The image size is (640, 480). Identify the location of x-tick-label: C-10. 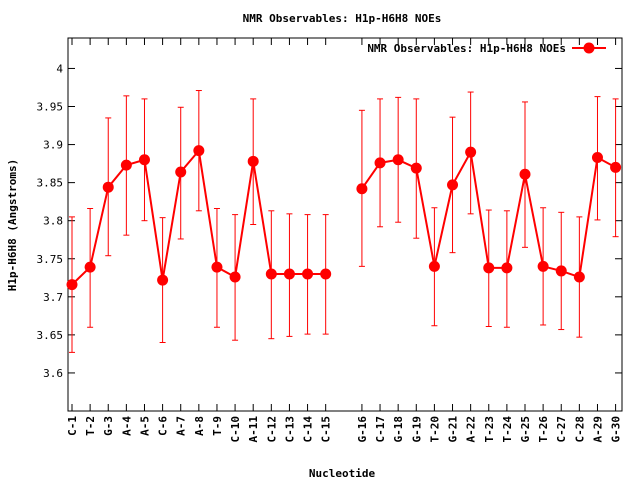
(235, 429).